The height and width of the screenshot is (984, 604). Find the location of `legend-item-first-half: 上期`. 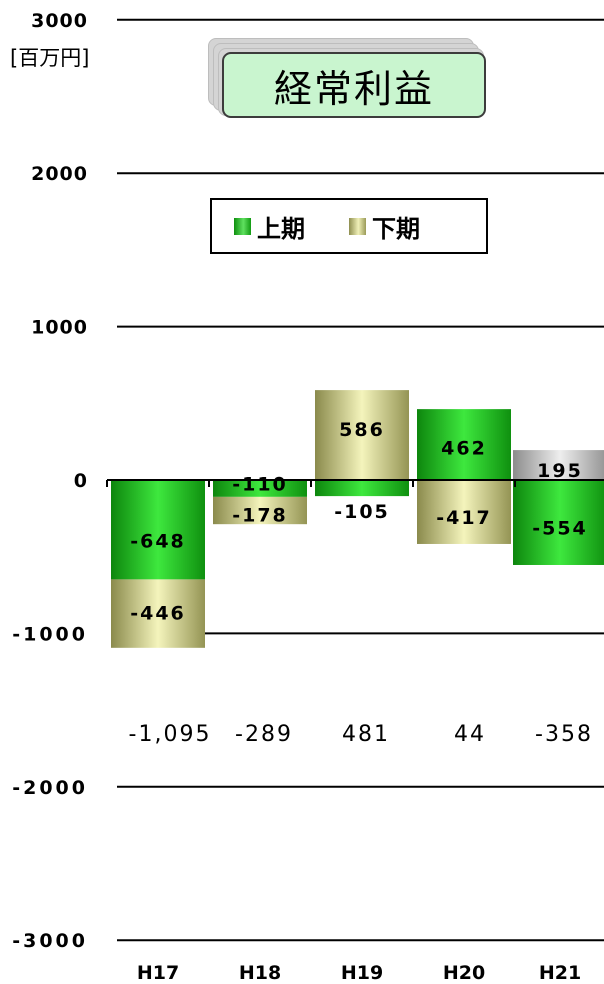

legend-item-first-half: 上期 is located at coordinates (269, 226).